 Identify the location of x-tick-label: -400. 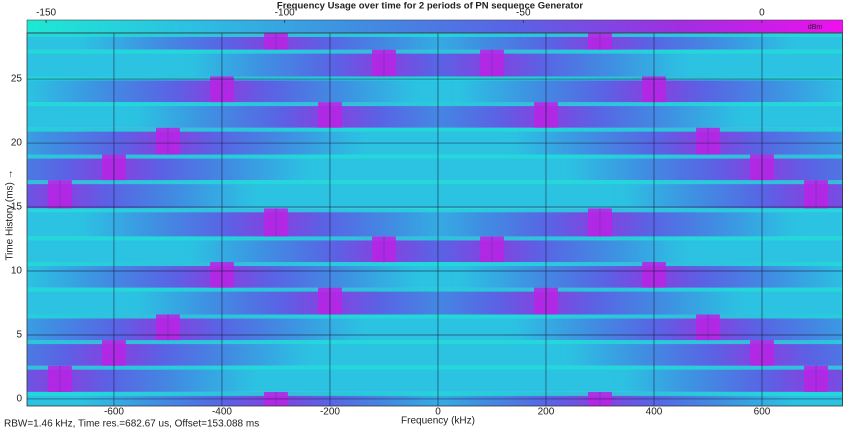
(222, 412).